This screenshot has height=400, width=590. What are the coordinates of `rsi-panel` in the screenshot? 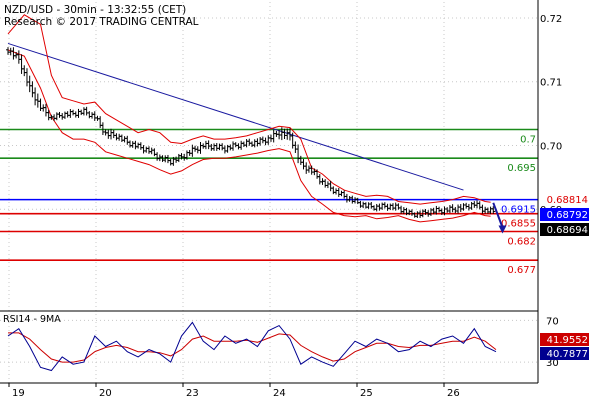 It's located at (269, 341).